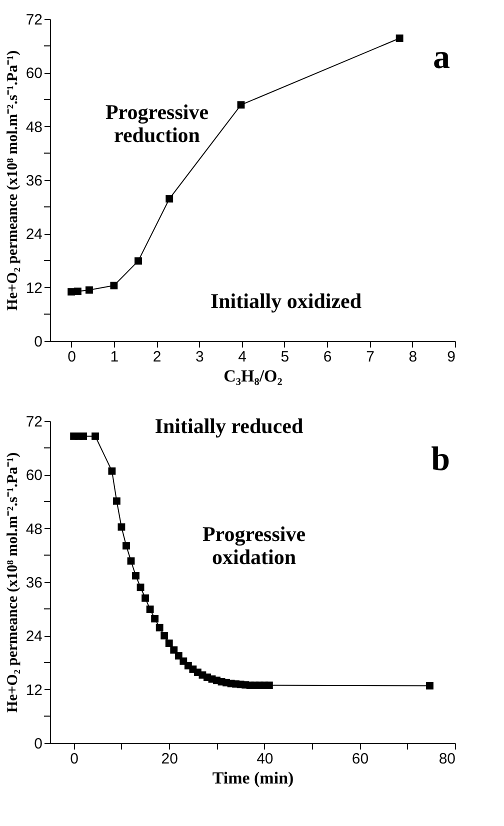 Image resolution: width=504 pixels, height=826 pixels. I want to click on x-tick-label: 9, so click(451, 357).